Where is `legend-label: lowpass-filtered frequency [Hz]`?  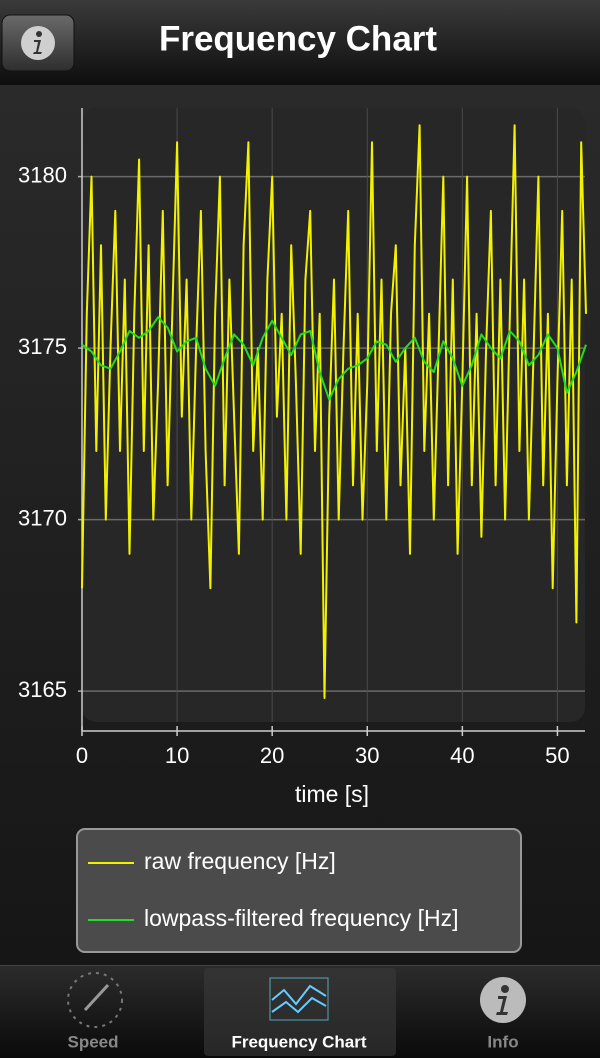
legend-label: lowpass-filtered frequency [Hz] is located at coordinates (301, 918).